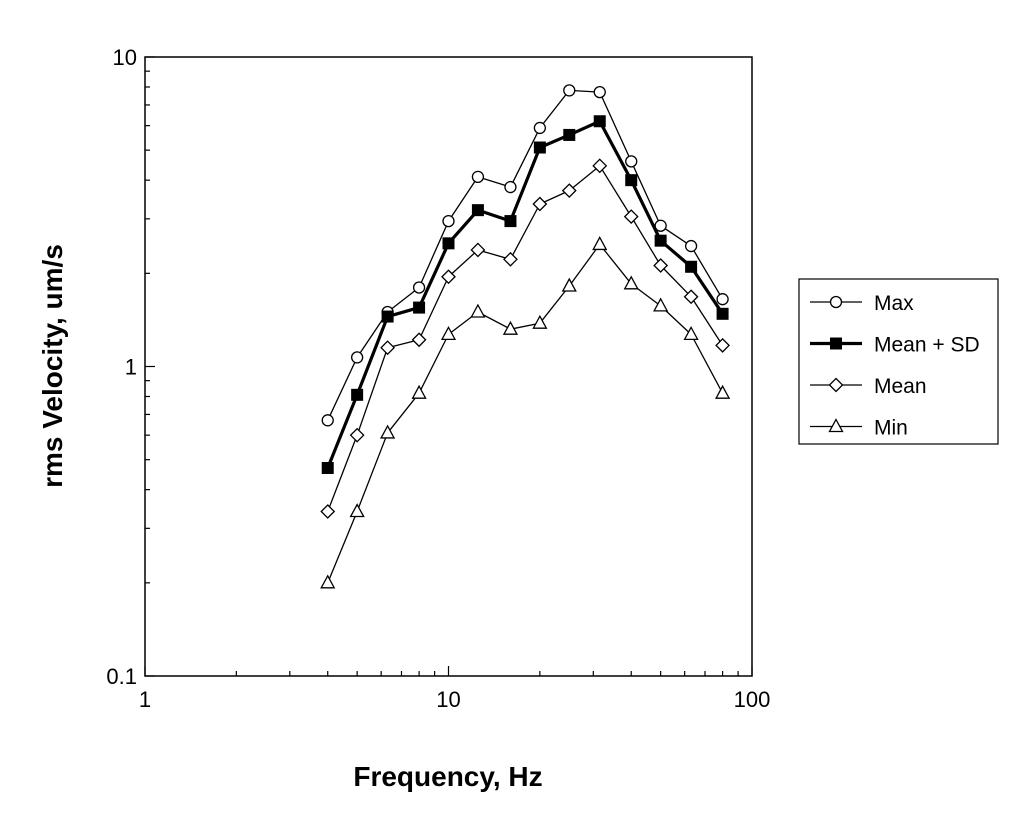  Describe the element at coordinates (145, 699) in the screenshot. I see `x-tick-label: 1` at that location.